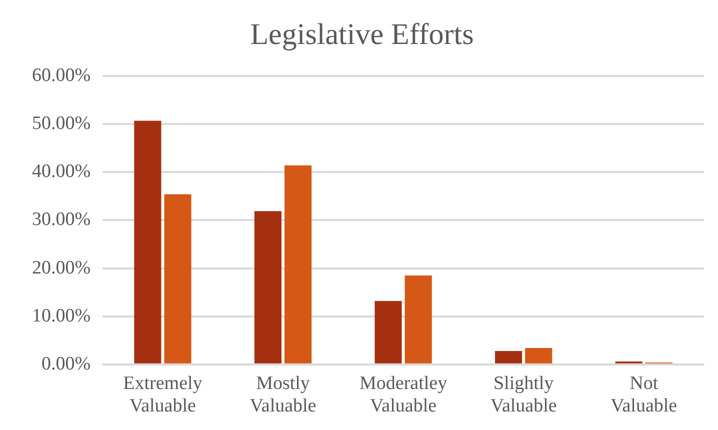  I want to click on y-tick-label: 60.00%, so click(61, 75).